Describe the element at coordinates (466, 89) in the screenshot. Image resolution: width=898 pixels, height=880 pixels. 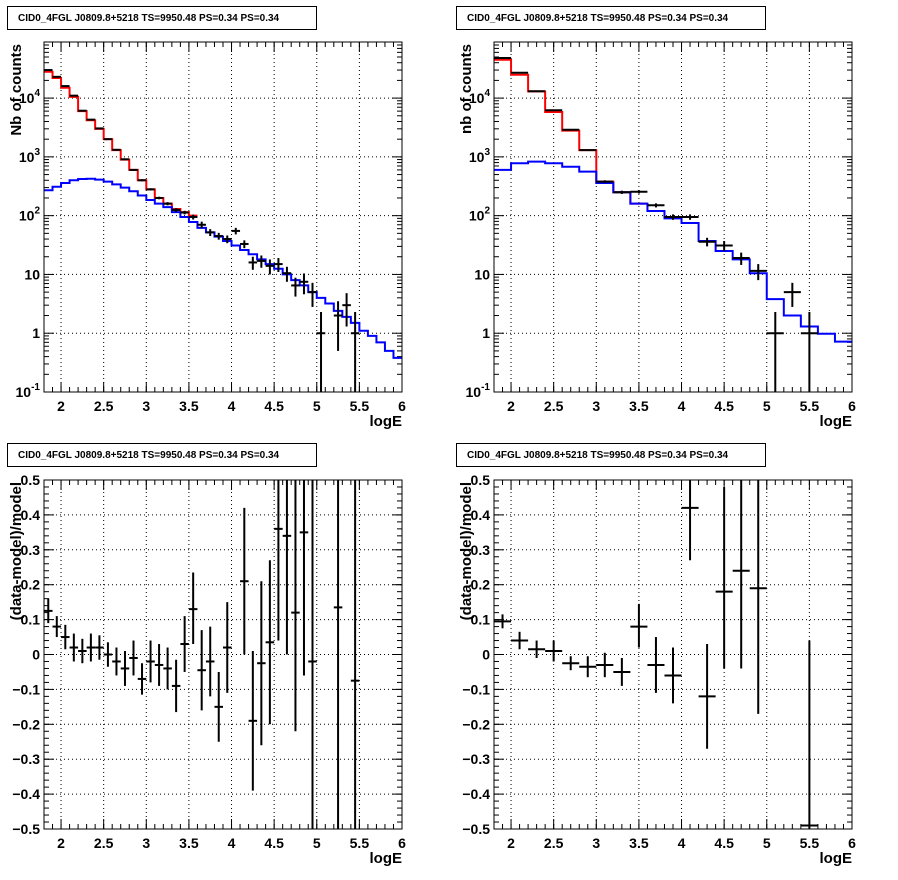
I see `y-axis-title: nb of counts` at that location.